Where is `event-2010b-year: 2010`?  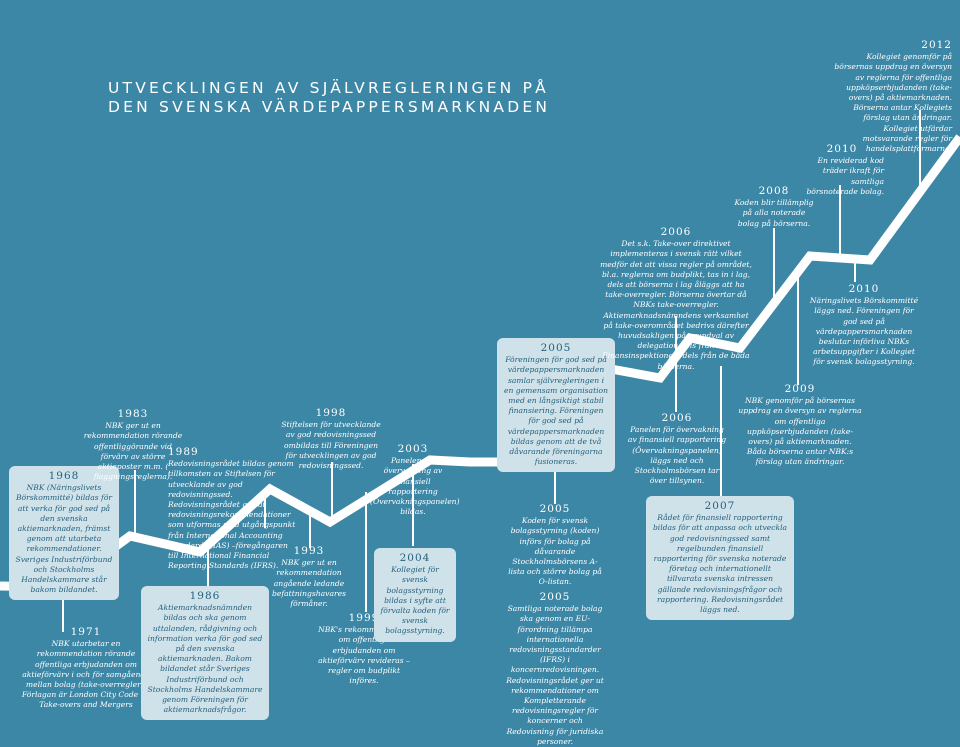
event-2010b-year: 2010 is located at coordinates (864, 289).